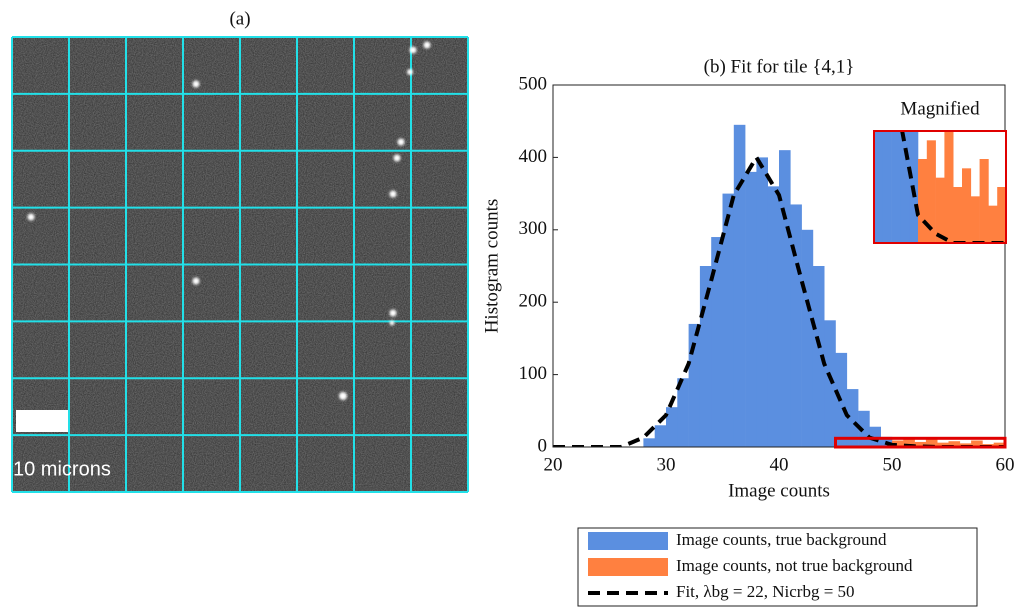  I want to click on x-tick-label: 30, so click(666, 464).